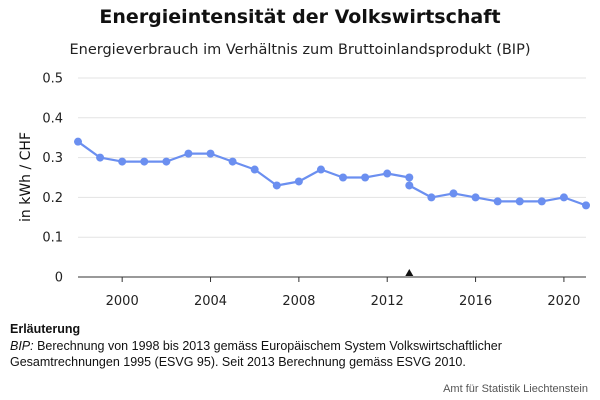  What do you see at coordinates (26, 177) in the screenshot?
I see `y-axis-label: in kWh / CHF` at bounding box center [26, 177].